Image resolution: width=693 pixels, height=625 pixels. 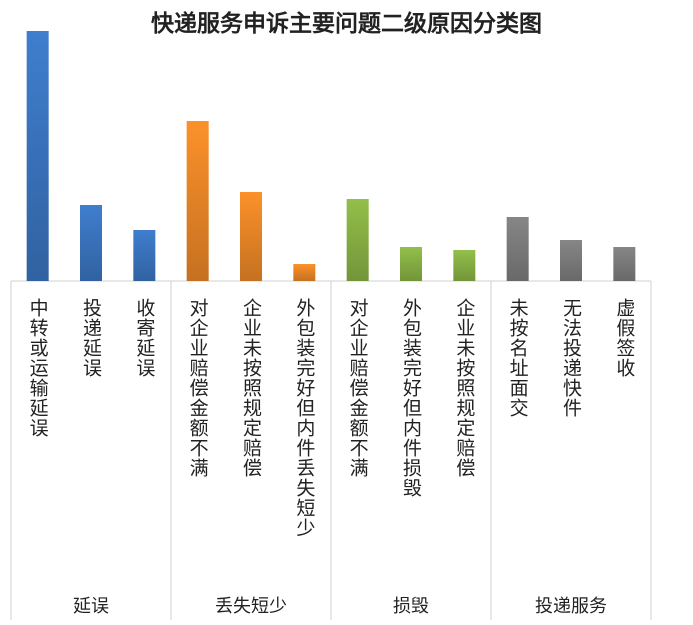 I want to click on category-label: 虚假签收, so click(x=624, y=338).